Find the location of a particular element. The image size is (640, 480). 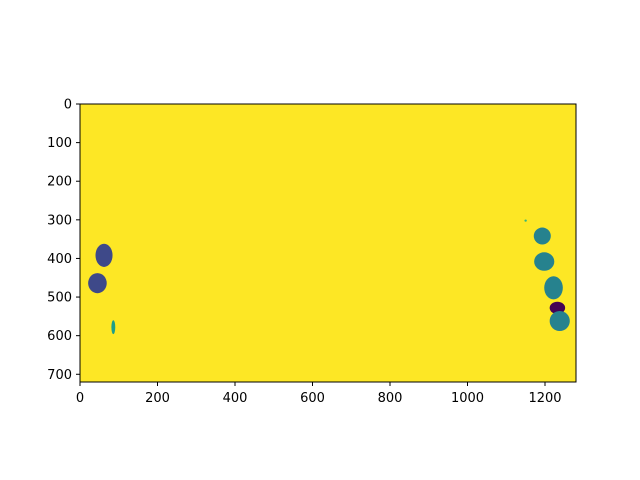

x-tick-label: 1000 is located at coordinates (467, 398).